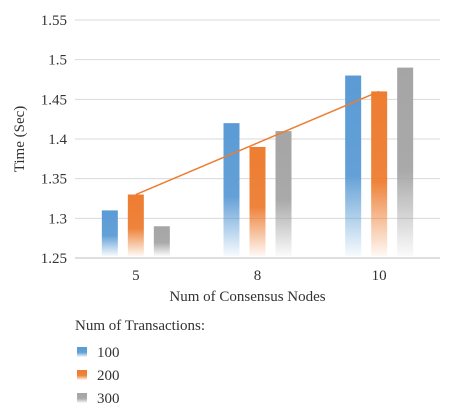  What do you see at coordinates (379, 276) in the screenshot?
I see `x-tick-label: 10` at bounding box center [379, 276].